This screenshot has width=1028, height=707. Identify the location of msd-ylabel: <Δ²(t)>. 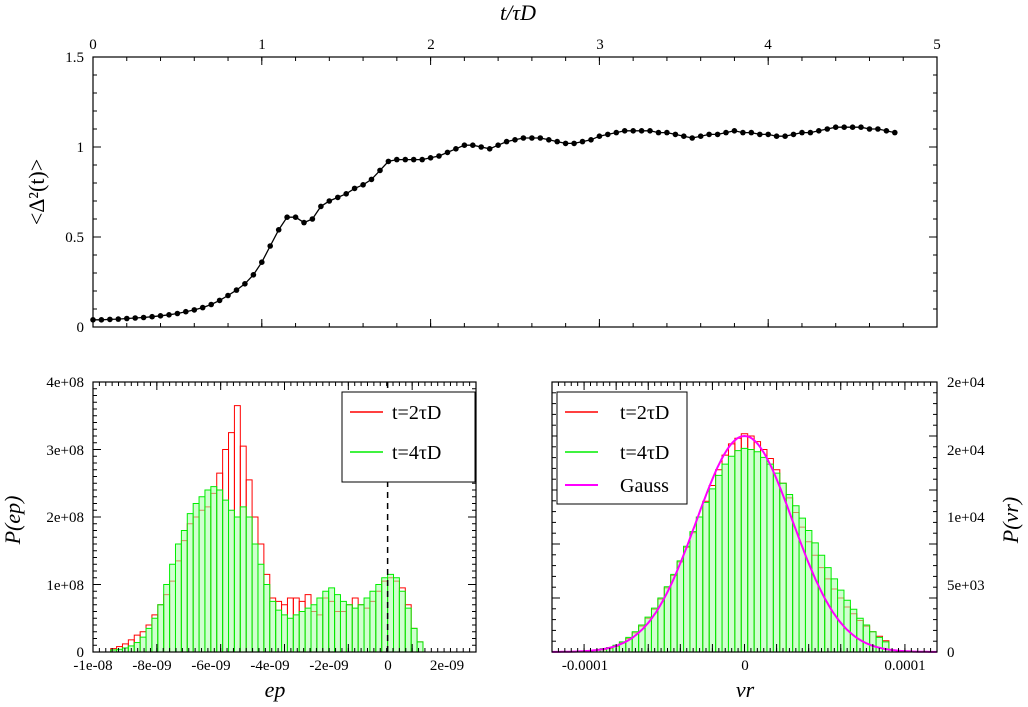
(36, 192).